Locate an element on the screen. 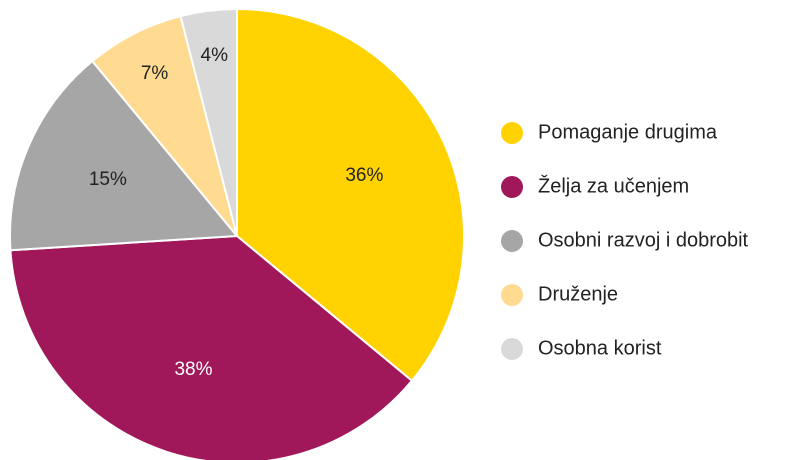 This screenshot has height=460, width=806. legend-label: Druženje is located at coordinates (578, 294).